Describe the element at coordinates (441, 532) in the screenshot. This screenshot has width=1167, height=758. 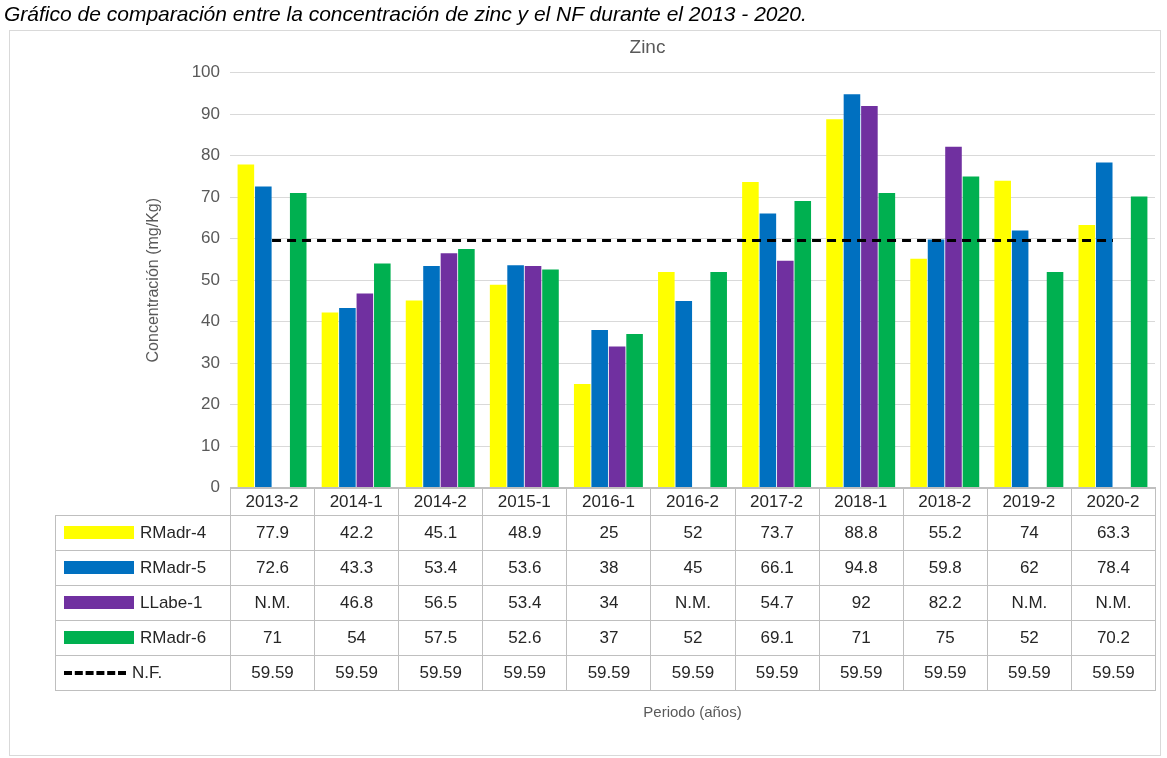
I see `data-label: 45.1` at that location.